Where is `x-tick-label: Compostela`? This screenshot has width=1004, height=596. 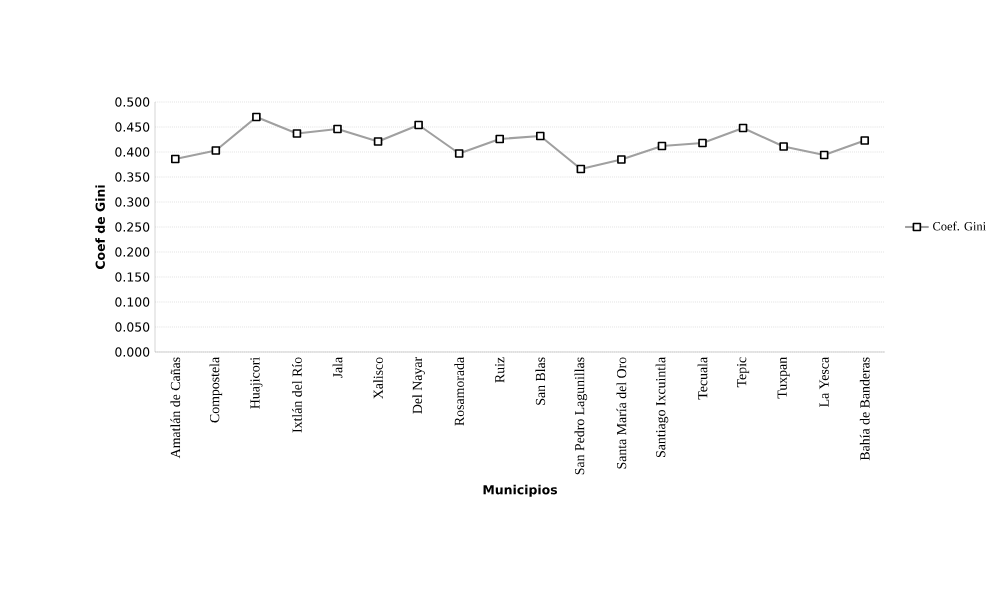
x-tick-label: Compostela is located at coordinates (216, 390).